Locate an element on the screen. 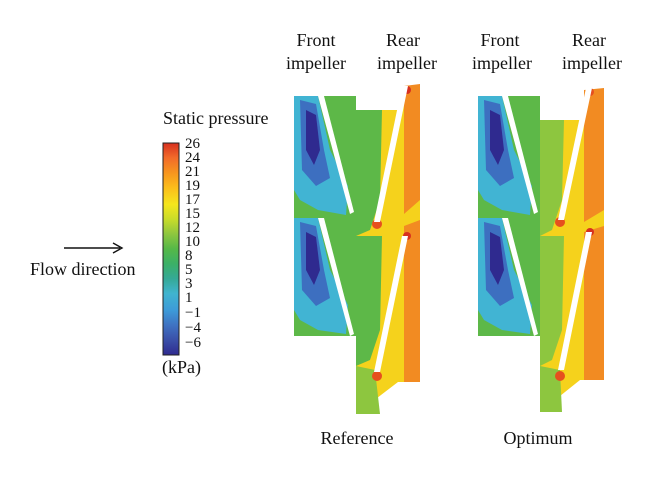 Image resolution: width=660 pixels, height=480 pixels. optimum-front-label-line2: impeller is located at coordinates (502, 63).